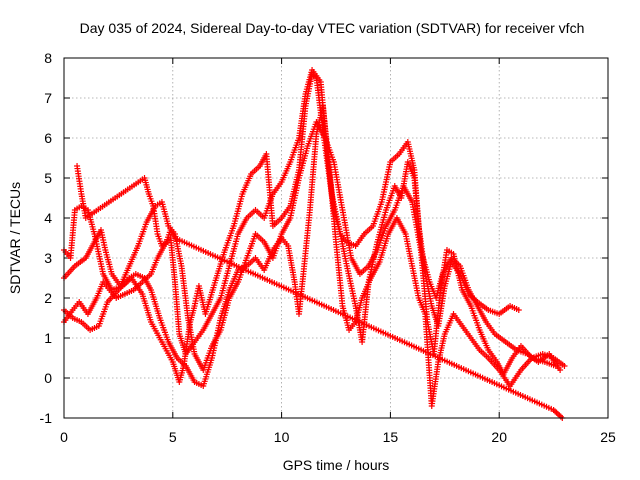 The height and width of the screenshot is (480, 640). Describe the element at coordinates (48, 298) in the screenshot. I see `y-tick-label: 2` at that location.